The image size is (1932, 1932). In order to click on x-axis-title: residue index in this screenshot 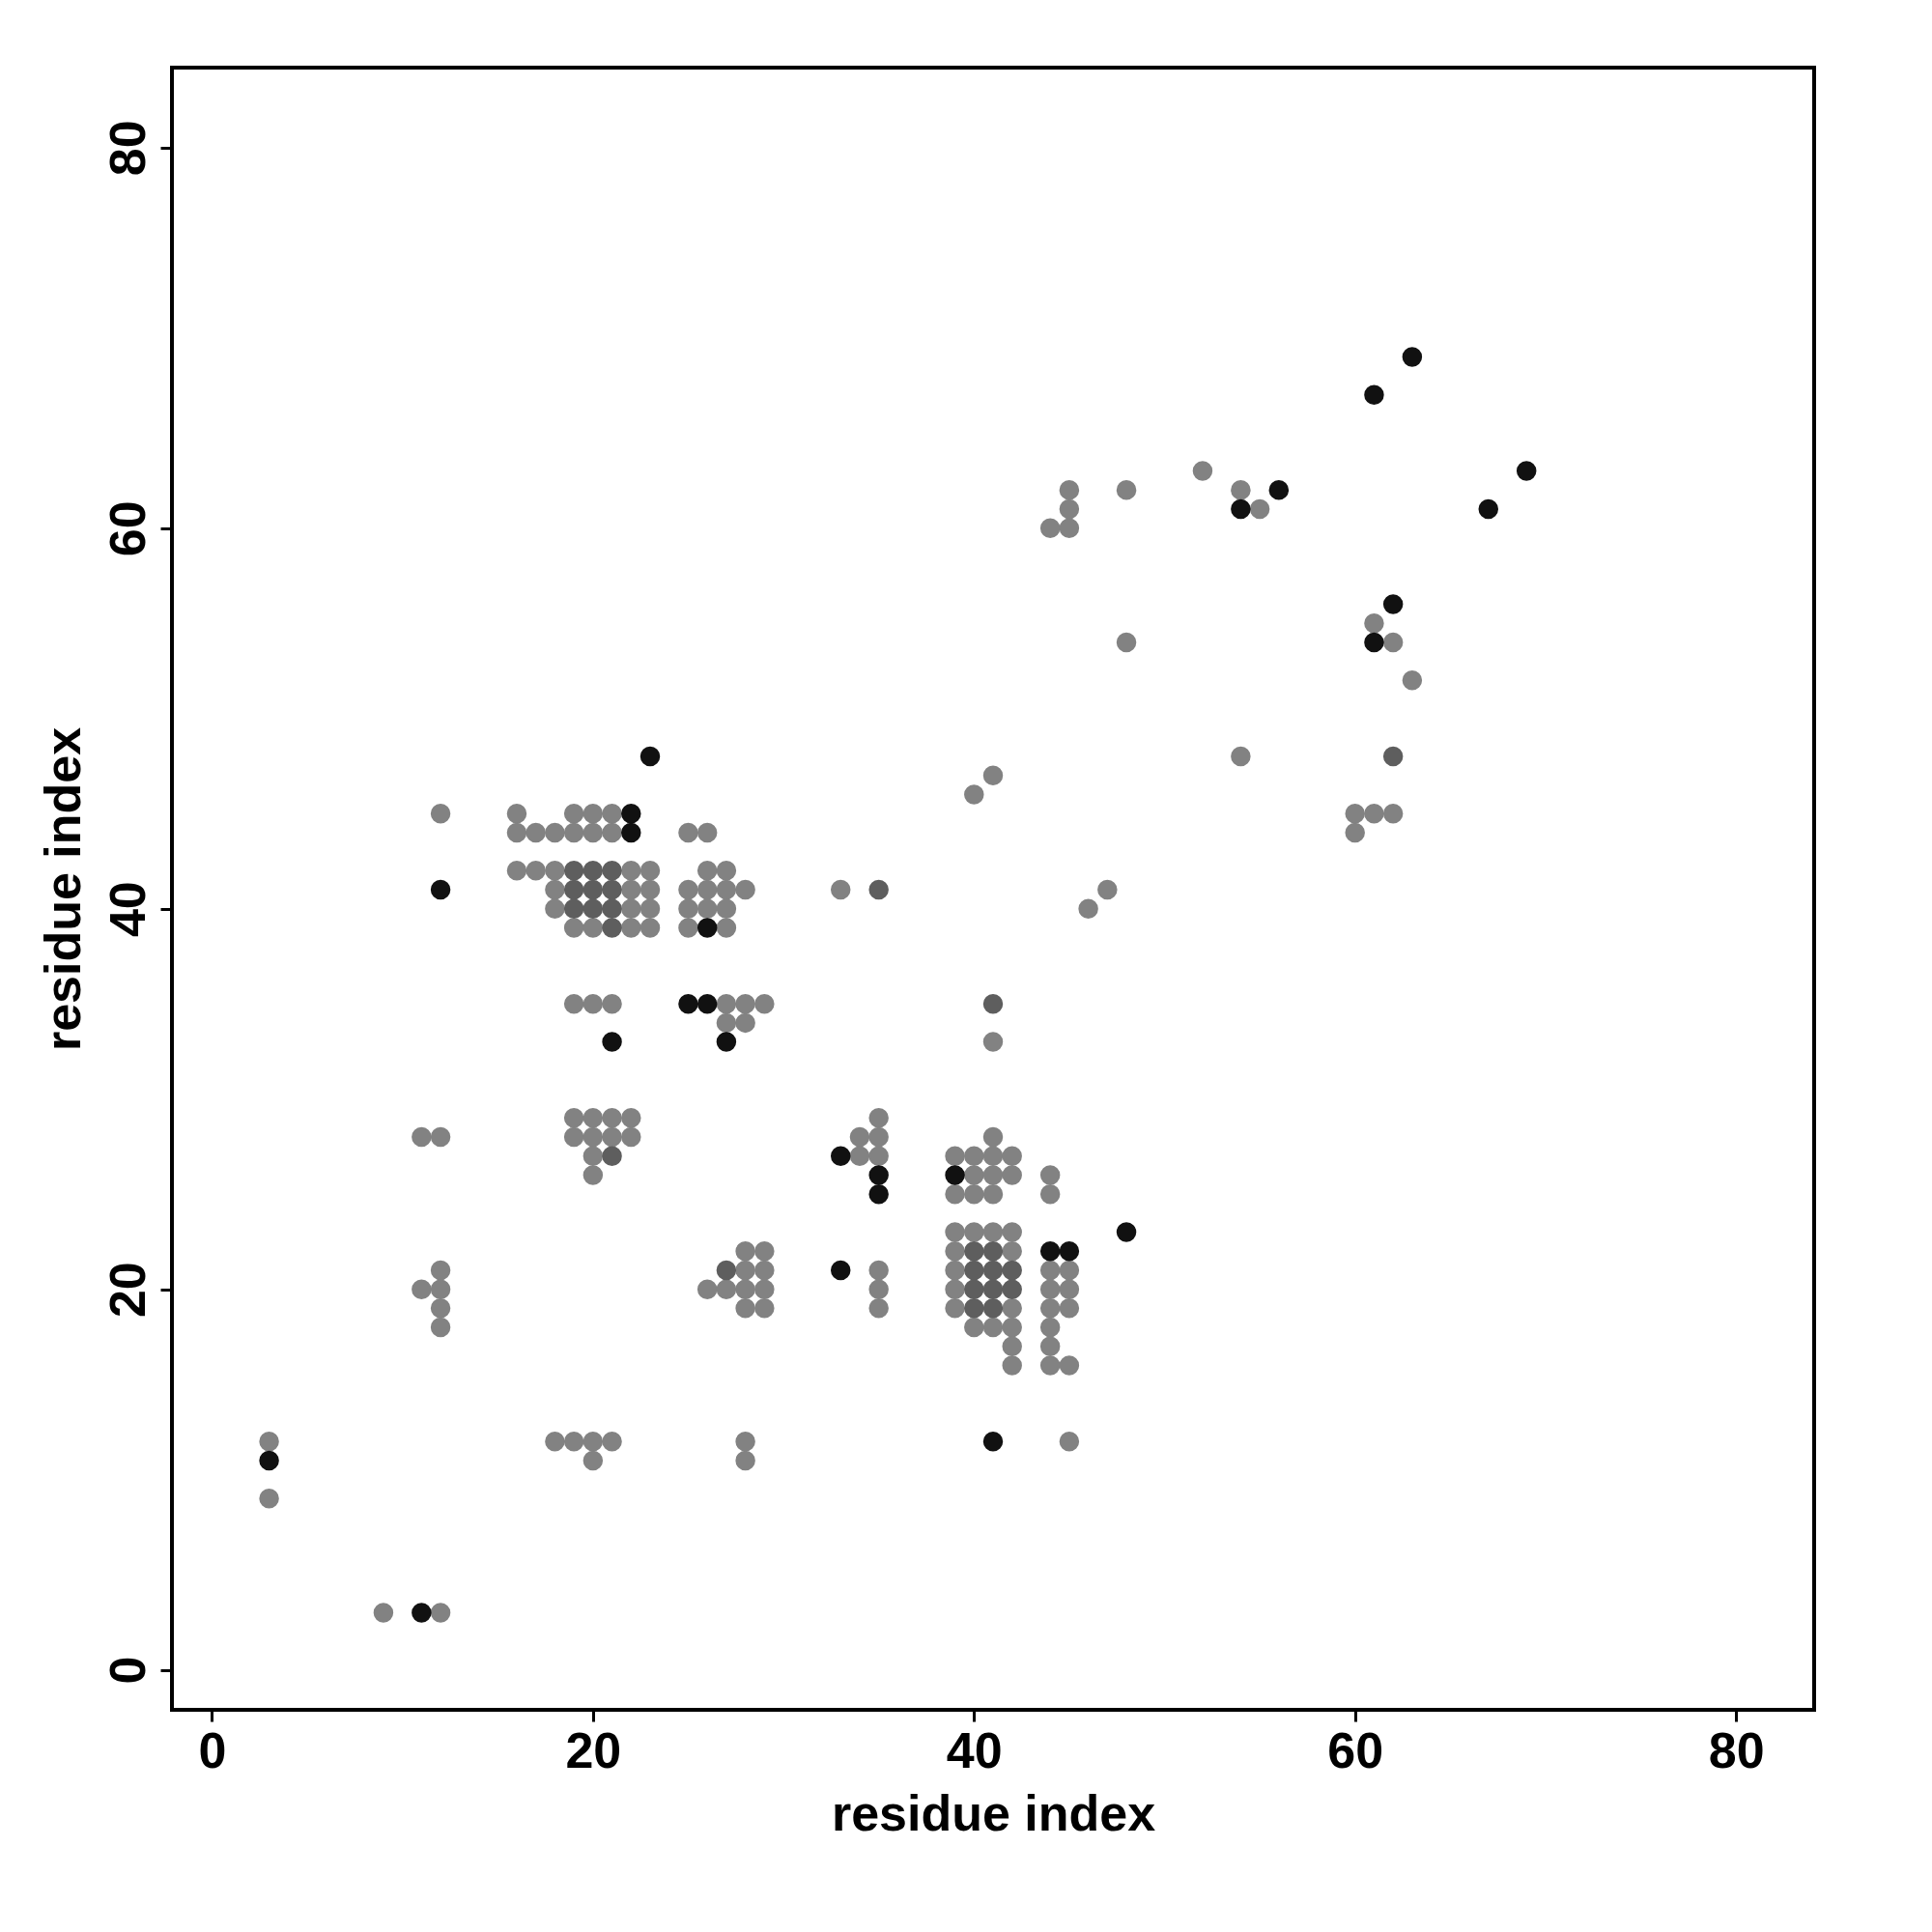, I will do `click(993, 1812)`.